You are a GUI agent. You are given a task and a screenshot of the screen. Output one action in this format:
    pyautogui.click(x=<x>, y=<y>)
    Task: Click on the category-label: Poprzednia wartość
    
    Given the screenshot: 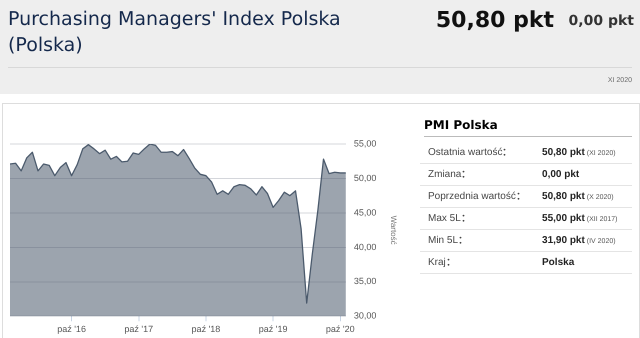 What is the action you would take?
    pyautogui.click(x=479, y=197)
    